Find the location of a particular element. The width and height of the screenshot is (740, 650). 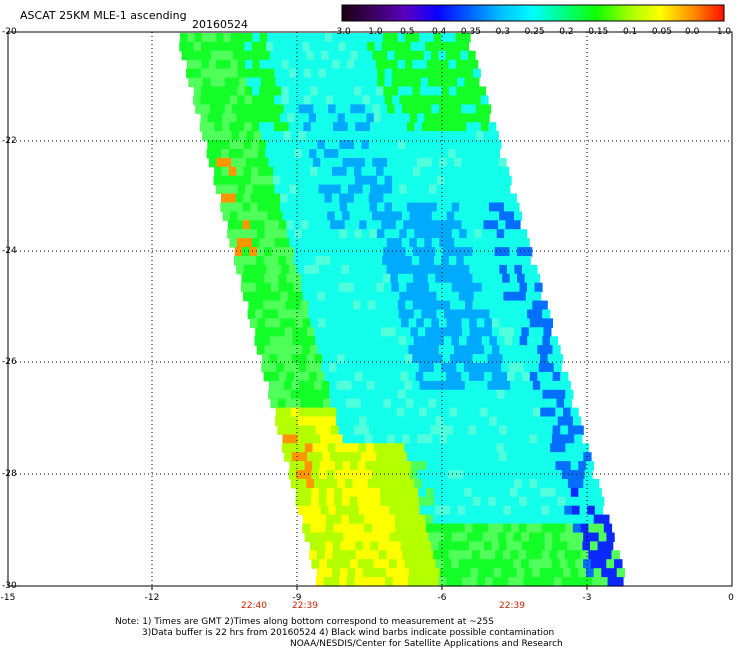

colorbar-scale is located at coordinates (533, 13).